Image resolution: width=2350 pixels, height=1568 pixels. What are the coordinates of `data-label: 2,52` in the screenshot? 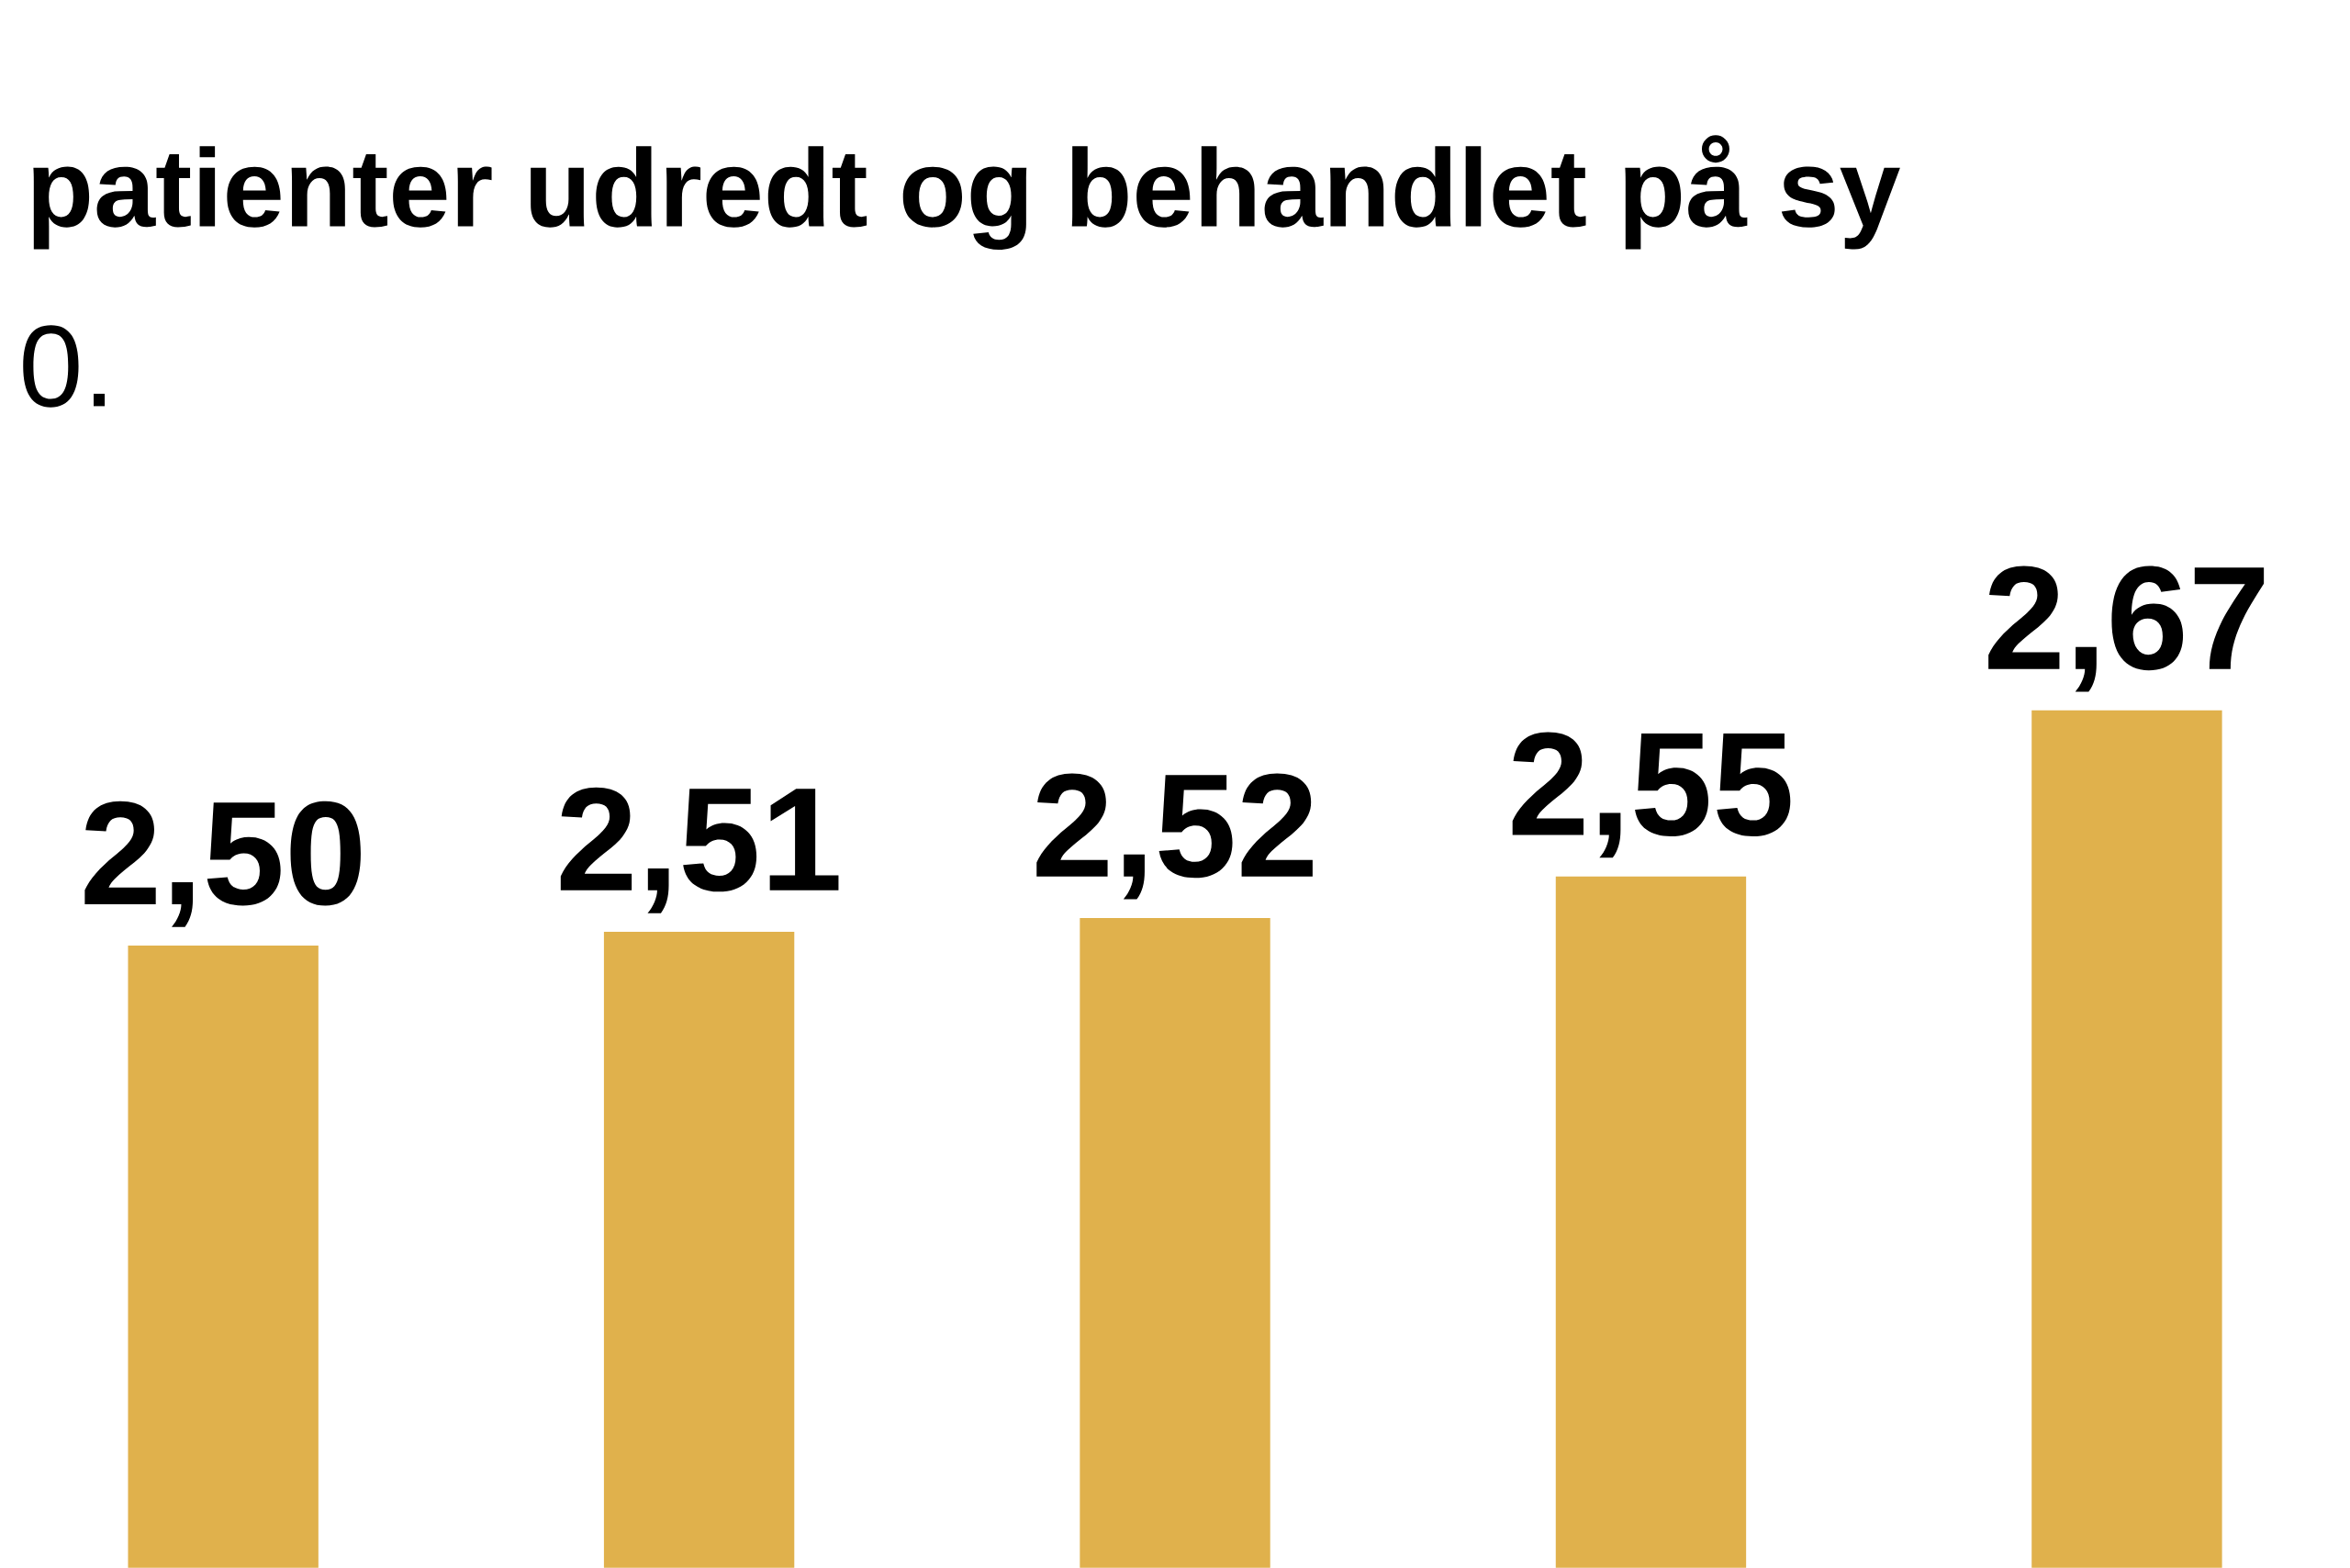 It's located at (1174, 836).